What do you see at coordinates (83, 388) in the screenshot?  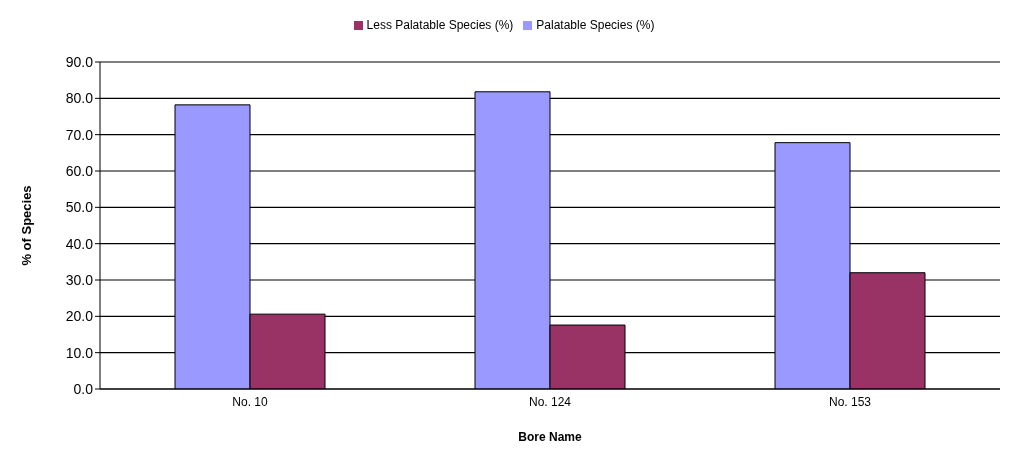 I see `y-tick-label: 0.0` at bounding box center [83, 388].